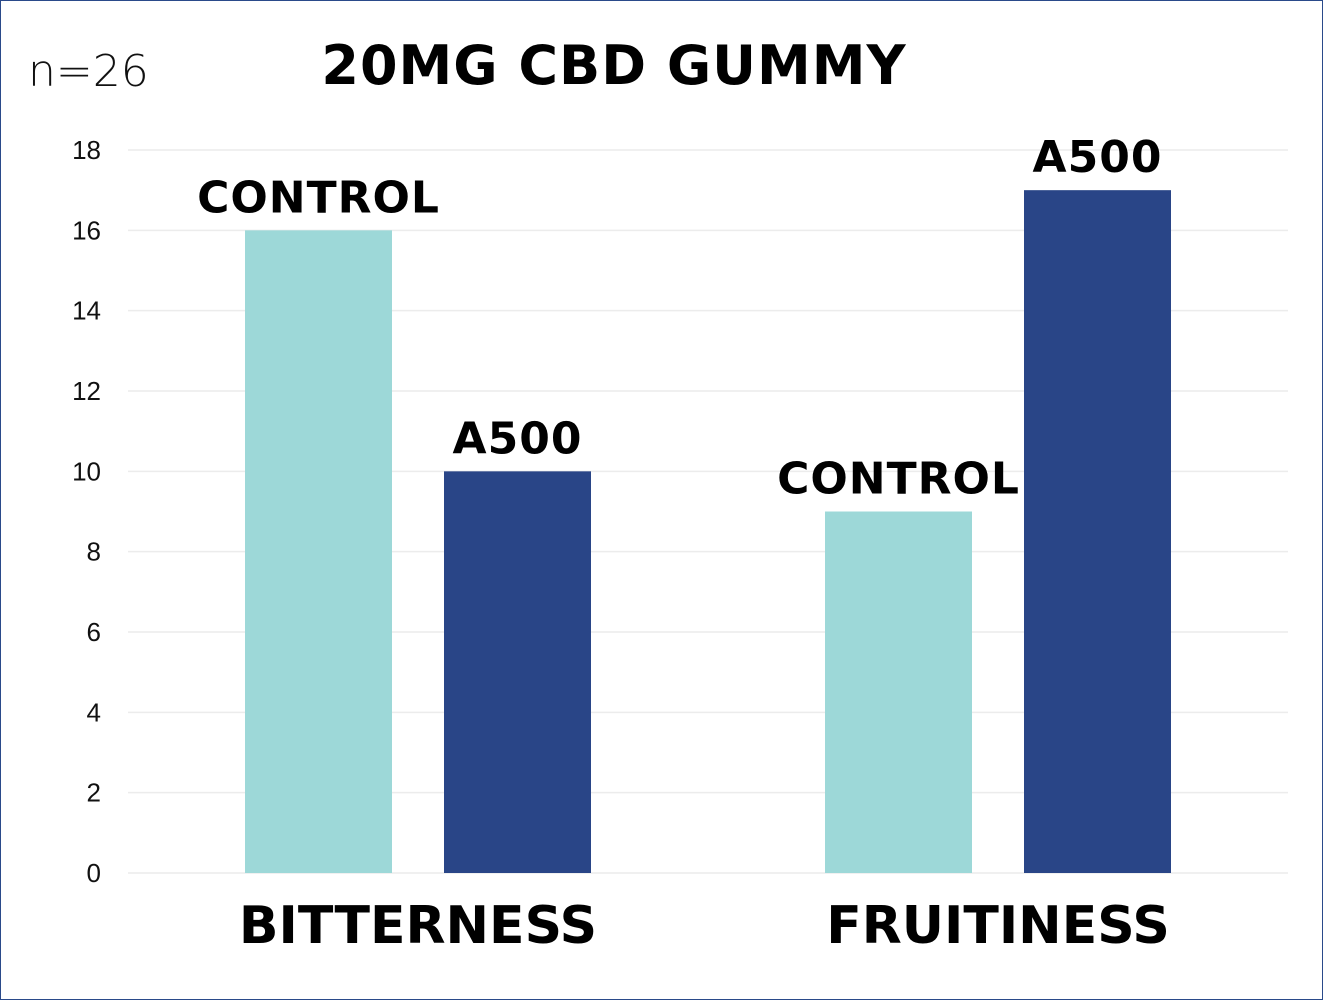  Describe the element at coordinates (94, 552) in the screenshot. I see `y-tick-label: 8` at that location.